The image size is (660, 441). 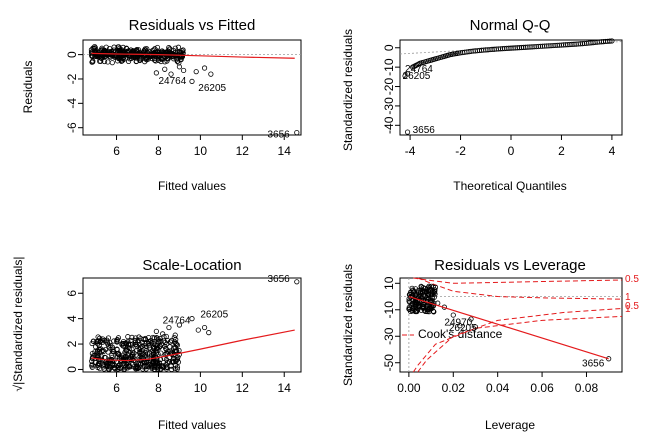 What do you see at coordinates (72, 343) in the screenshot?
I see `y-tick-label: 2` at bounding box center [72, 343].